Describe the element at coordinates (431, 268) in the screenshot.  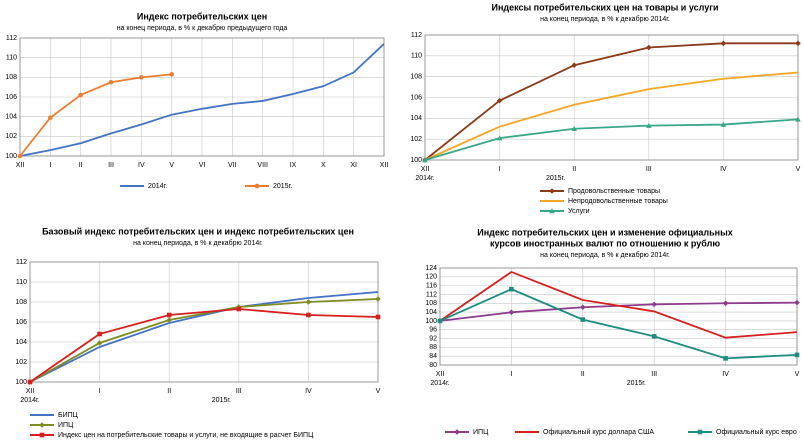
I see `y-tick-label: 124` at that location.